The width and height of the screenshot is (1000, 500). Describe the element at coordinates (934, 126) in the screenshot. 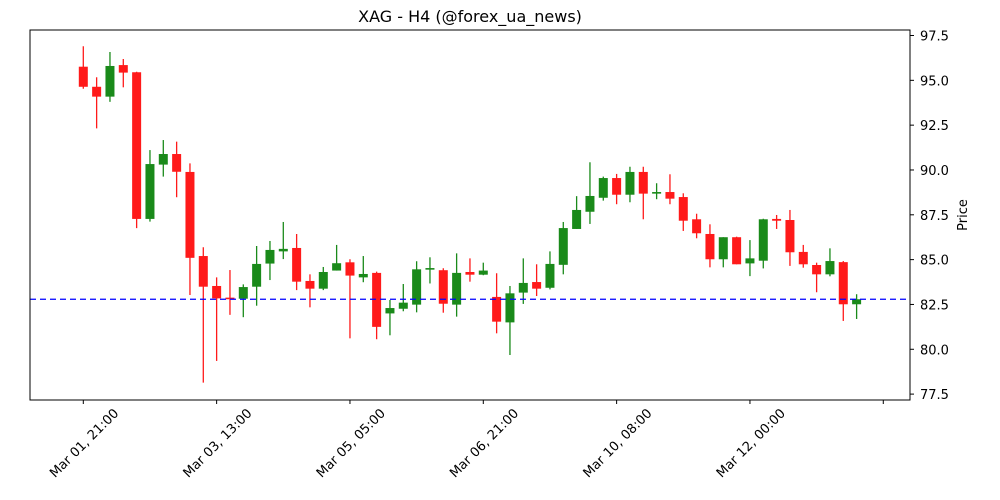

I see `y-tick-label: 92.5` at that location.